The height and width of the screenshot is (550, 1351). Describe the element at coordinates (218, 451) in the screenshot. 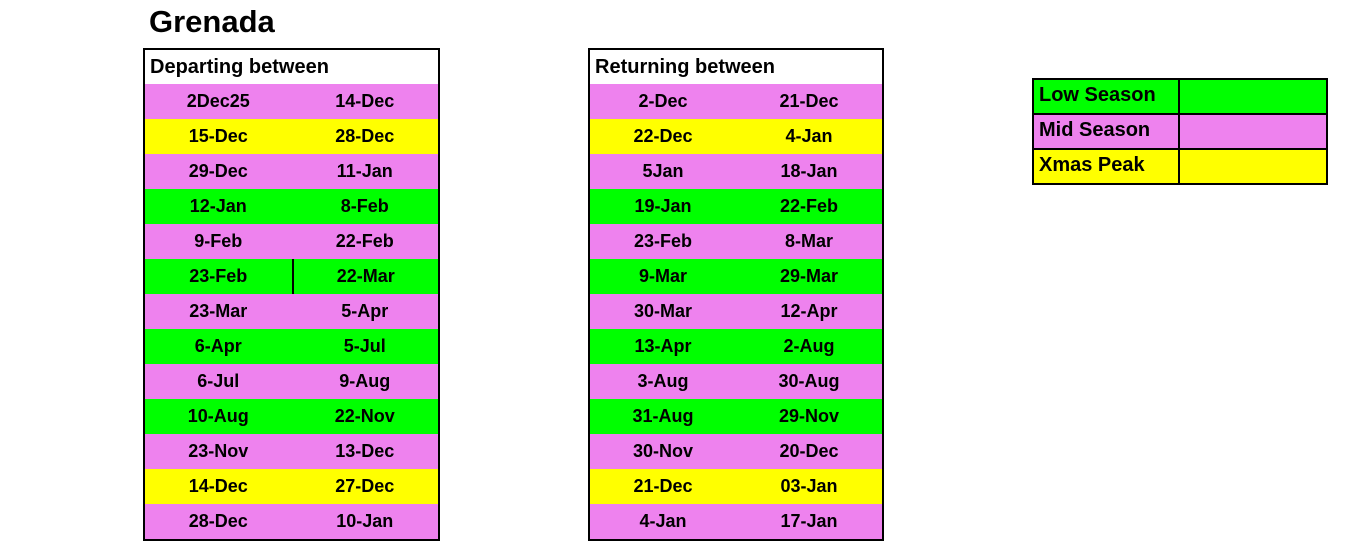

I see `date-from-cell: 23-Nov` at that location.